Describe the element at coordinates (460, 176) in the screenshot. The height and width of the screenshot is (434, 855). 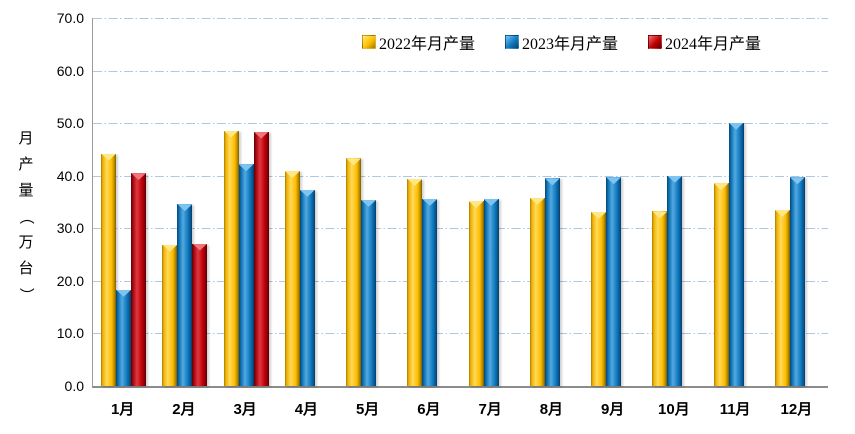
I see `gridline-40.0` at that location.